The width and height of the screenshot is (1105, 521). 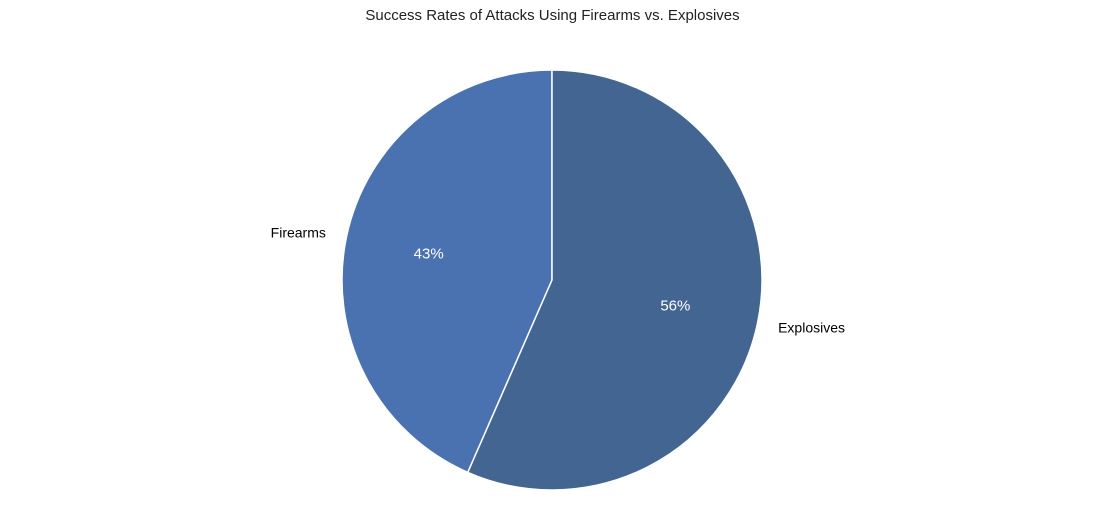 I want to click on pie-value-label-firearms: 43%, so click(x=429, y=254).